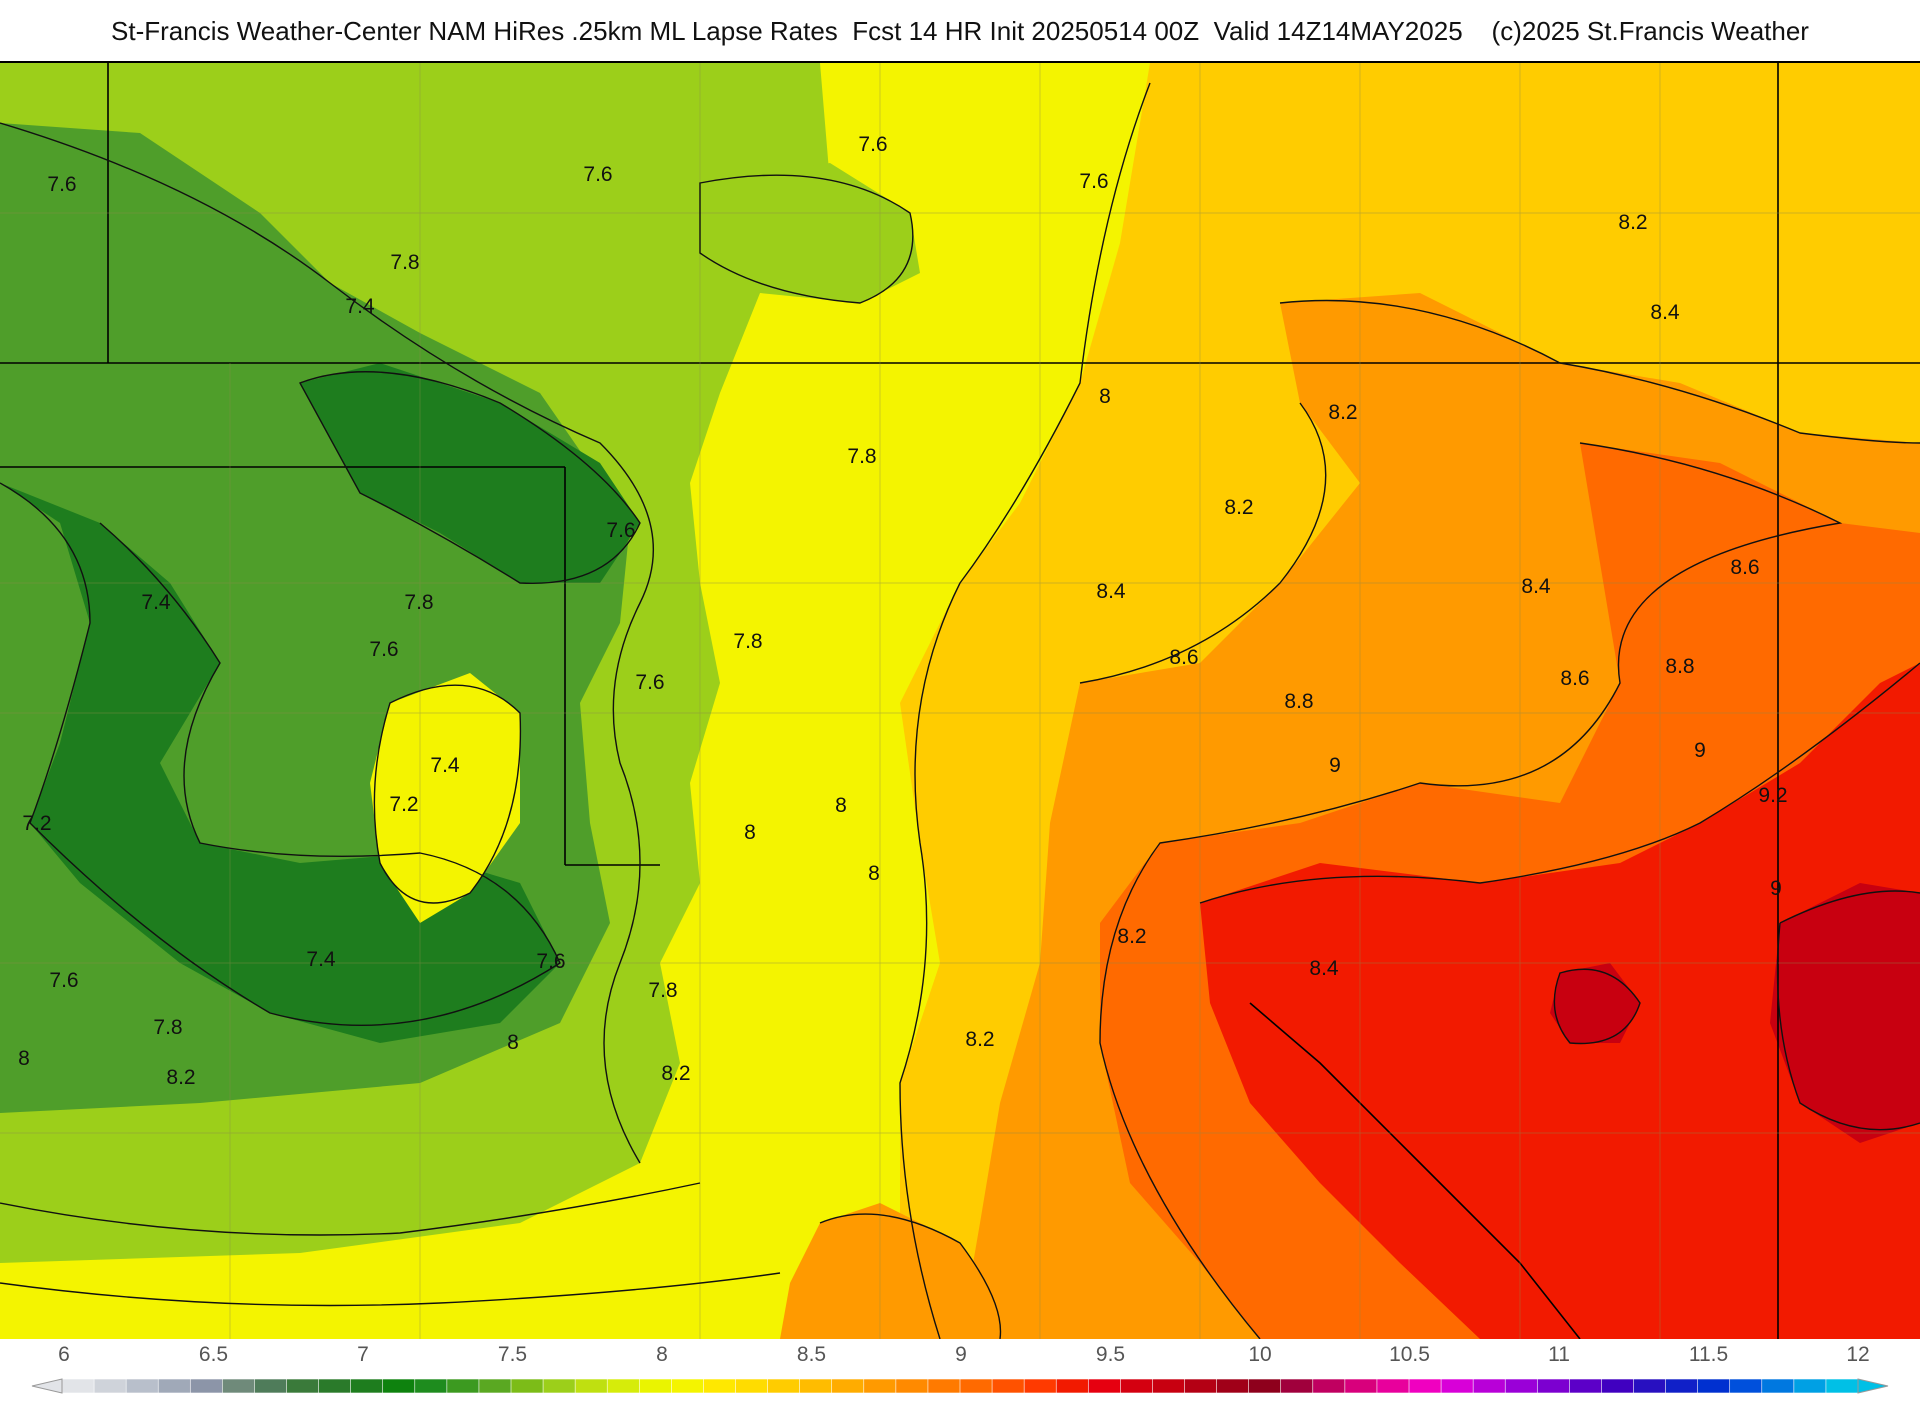 The width and height of the screenshot is (1920, 1405). I want to click on legend-tick-label: 6, so click(64, 1355).